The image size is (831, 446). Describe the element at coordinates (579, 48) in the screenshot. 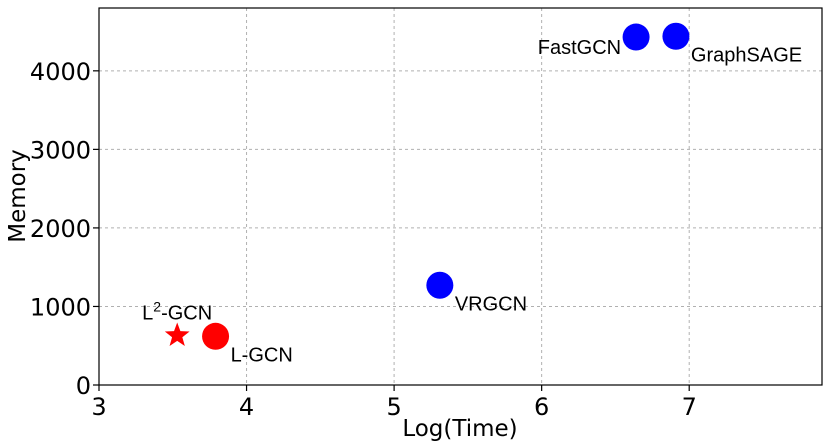

I see `point-fastgcn-label: FastGCN` at that location.